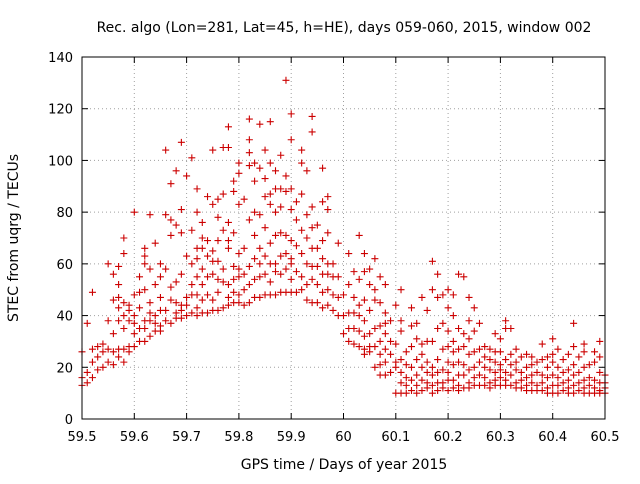 The width and height of the screenshot is (640, 484). What do you see at coordinates (64, 265) in the screenshot?
I see `y-tick-label: 60` at bounding box center [64, 265].